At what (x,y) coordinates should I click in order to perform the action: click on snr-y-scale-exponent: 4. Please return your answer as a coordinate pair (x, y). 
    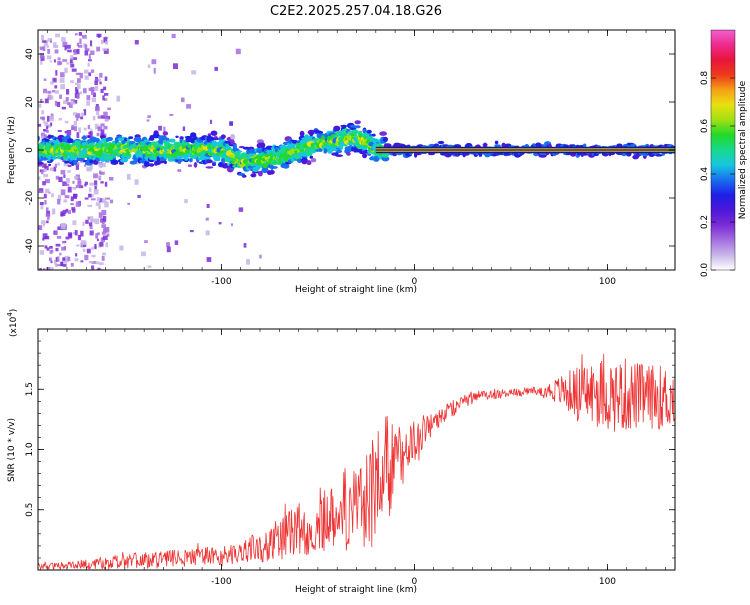
    Looking at the image, I should click on (10, 314).